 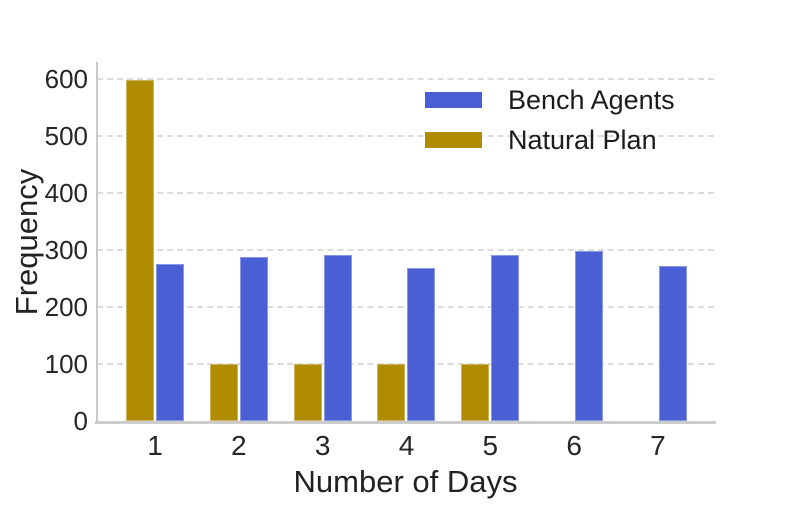 What do you see at coordinates (66, 193) in the screenshot?
I see `y-tick-label-400: 400` at bounding box center [66, 193].